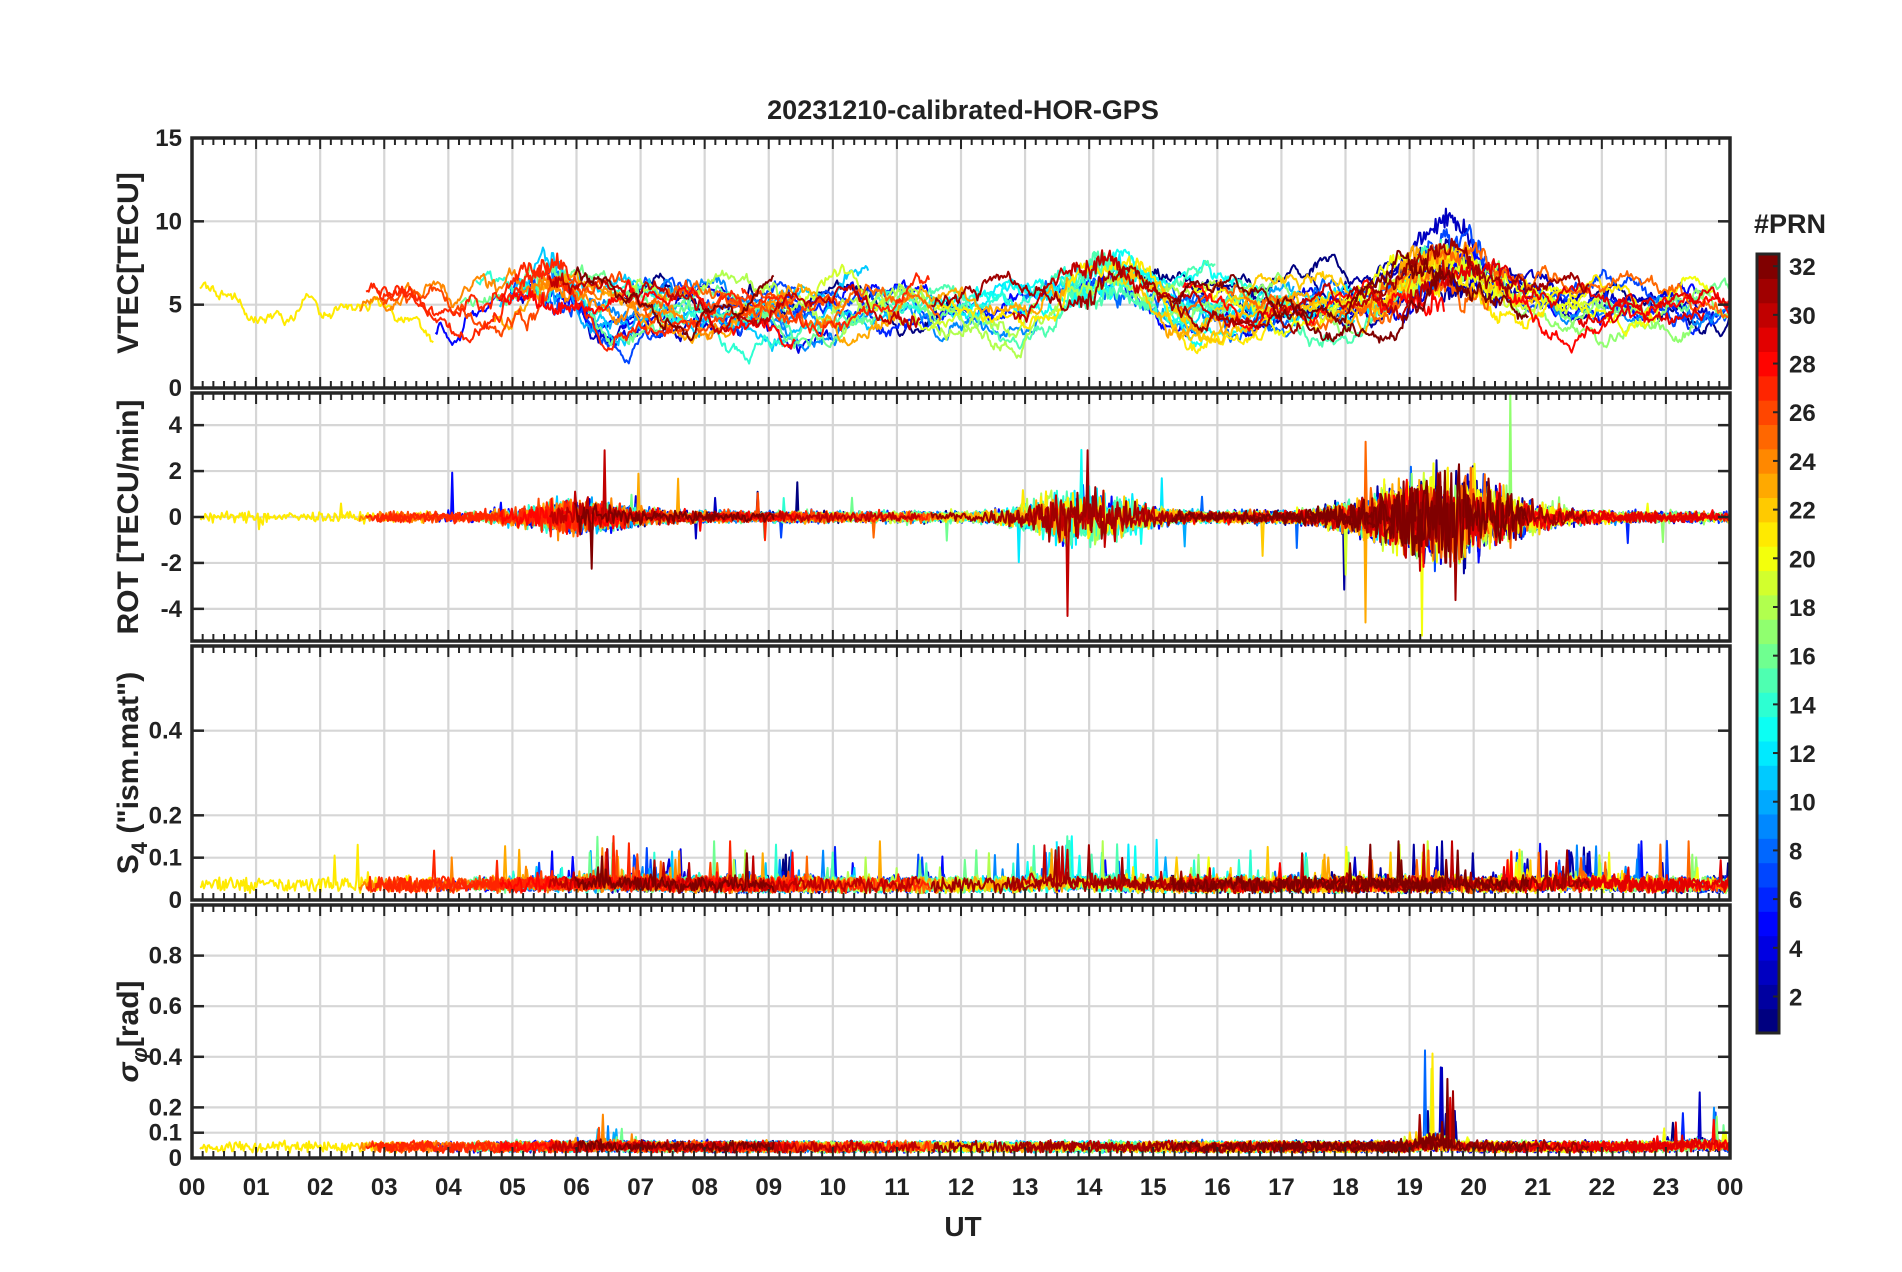  I want to click on x-tick-label: 00, so click(1730, 1187).